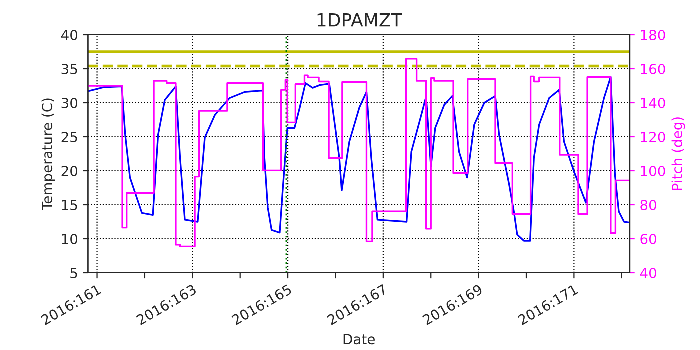 This screenshot has width=700, height=350. I want to click on y2-tick-label: 140, so click(653, 103).